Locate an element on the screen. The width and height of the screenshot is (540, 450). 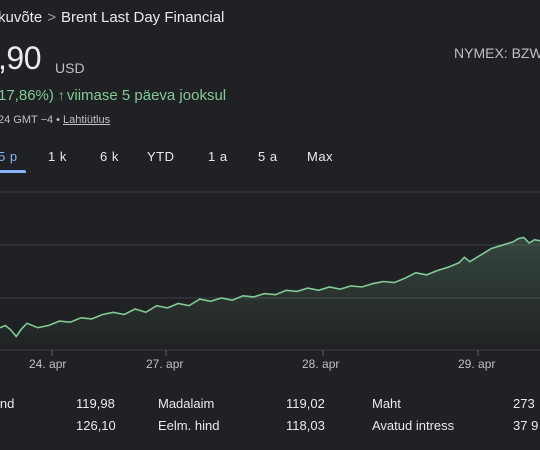
change-percent: 17,86%) is located at coordinates (27, 95).